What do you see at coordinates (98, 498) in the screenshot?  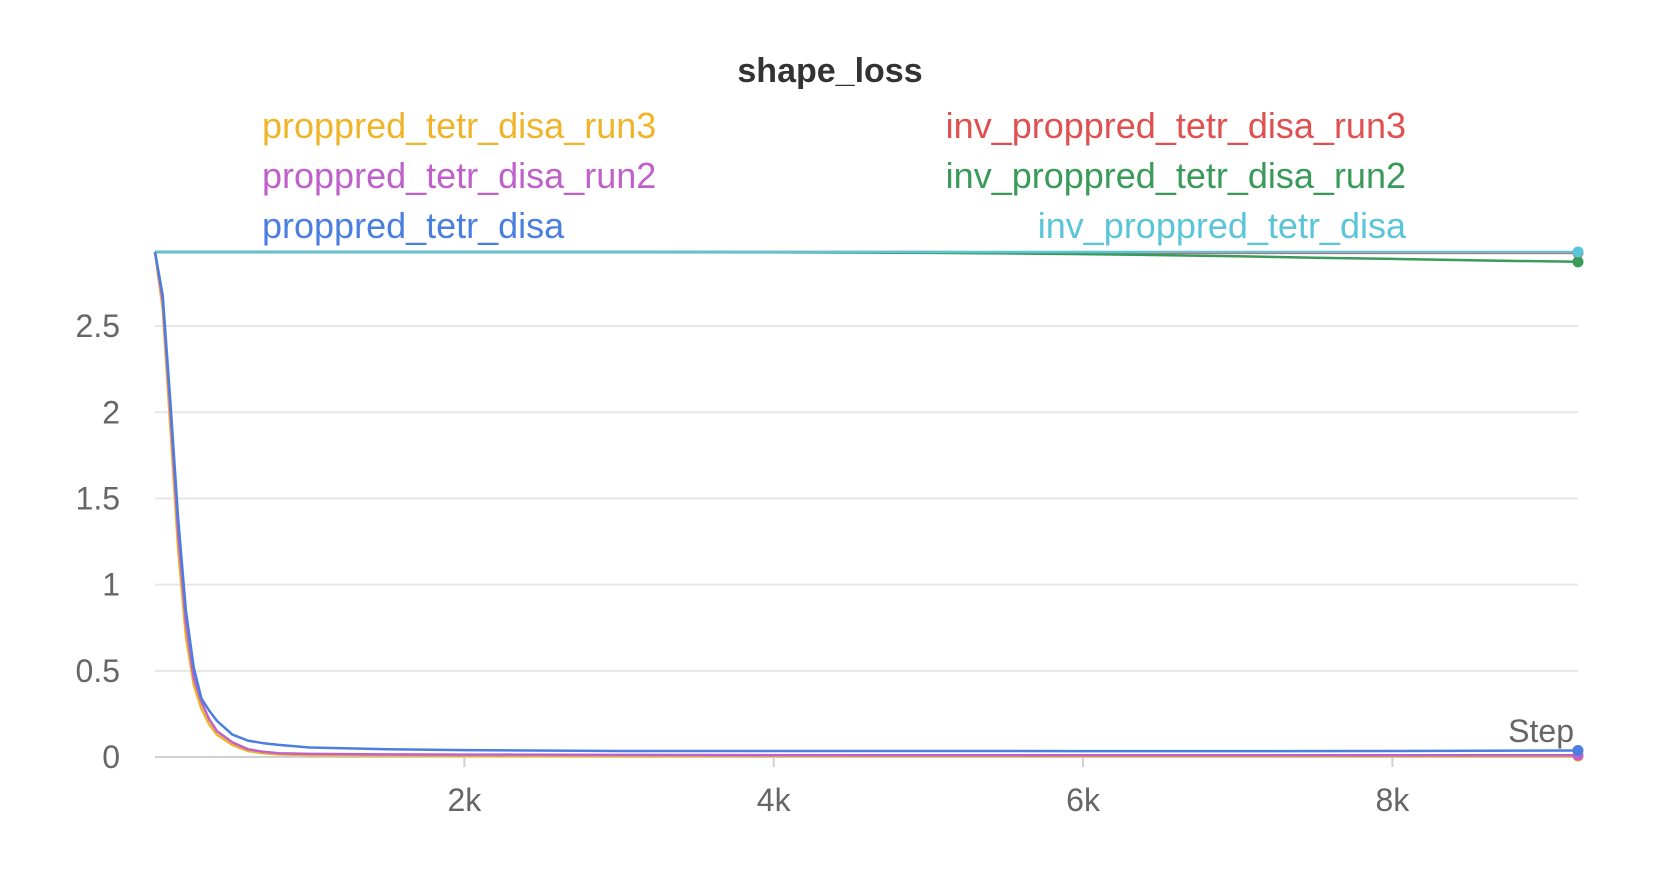 I see `y-tick-label: 1.5` at bounding box center [98, 498].